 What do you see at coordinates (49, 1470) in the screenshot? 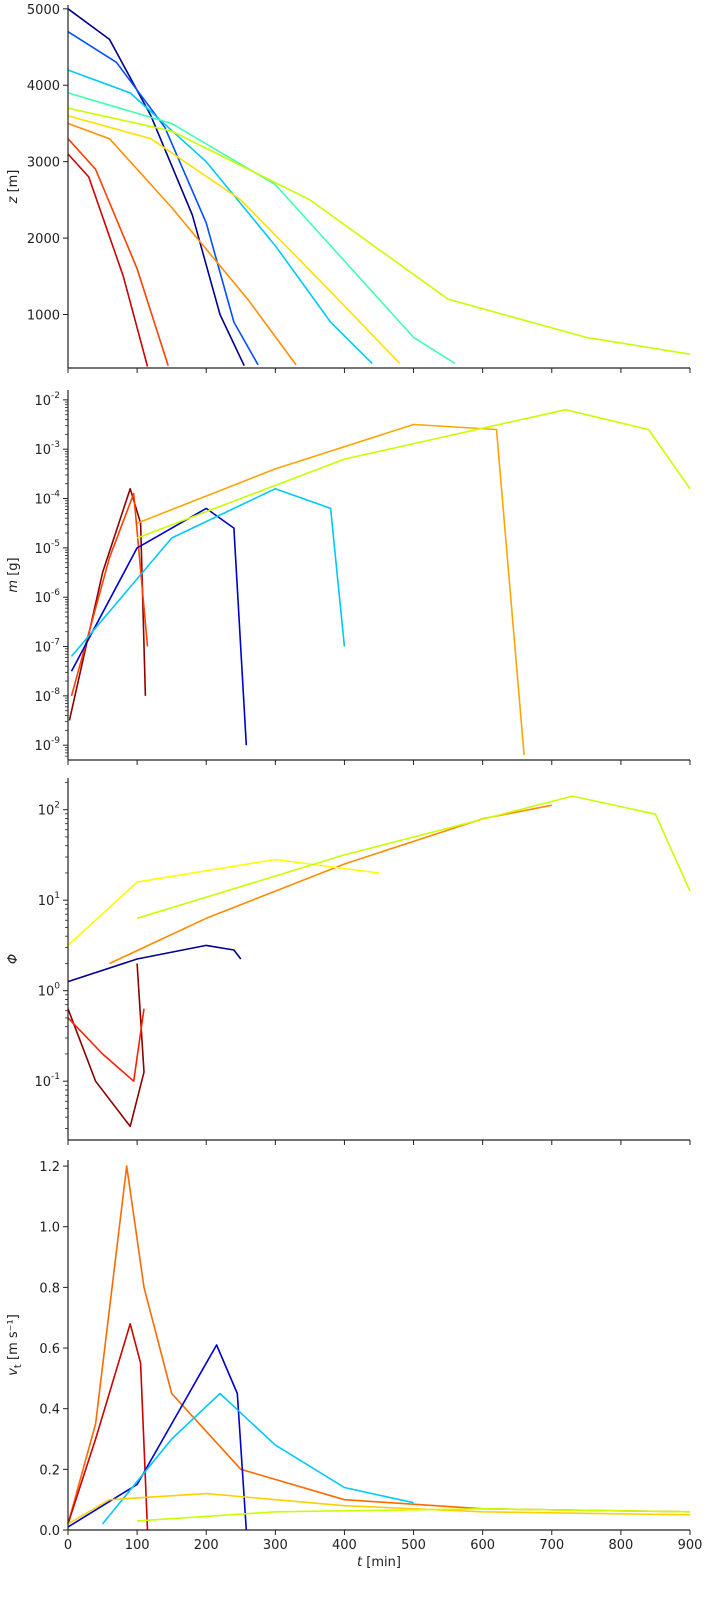
I see `y-tick-label: 0.2` at bounding box center [49, 1470].